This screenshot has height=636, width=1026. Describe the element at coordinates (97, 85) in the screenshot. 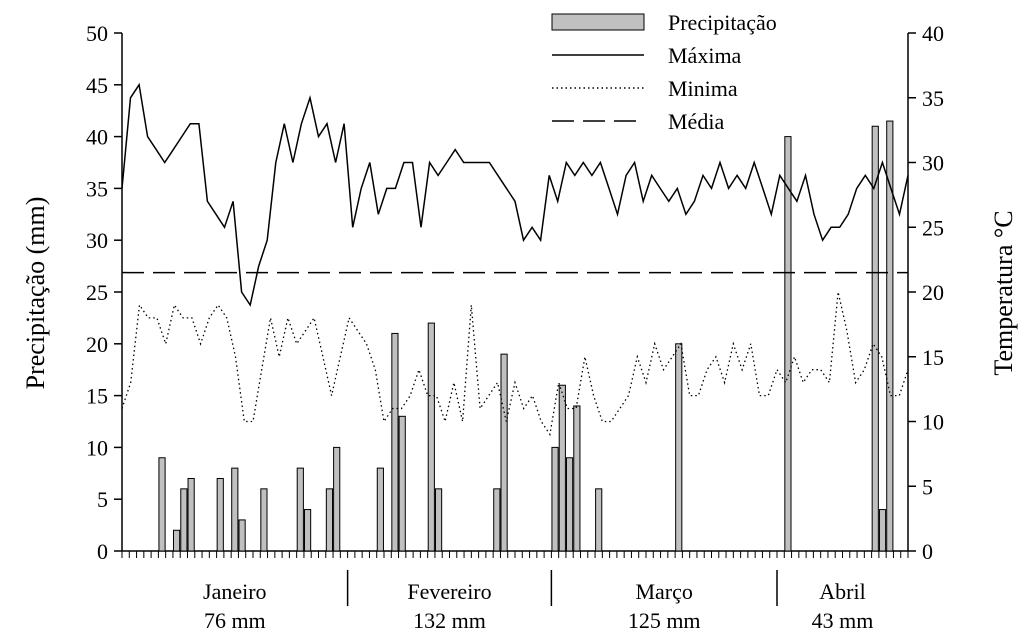

I see `y-left-tick-label: 45` at that location.